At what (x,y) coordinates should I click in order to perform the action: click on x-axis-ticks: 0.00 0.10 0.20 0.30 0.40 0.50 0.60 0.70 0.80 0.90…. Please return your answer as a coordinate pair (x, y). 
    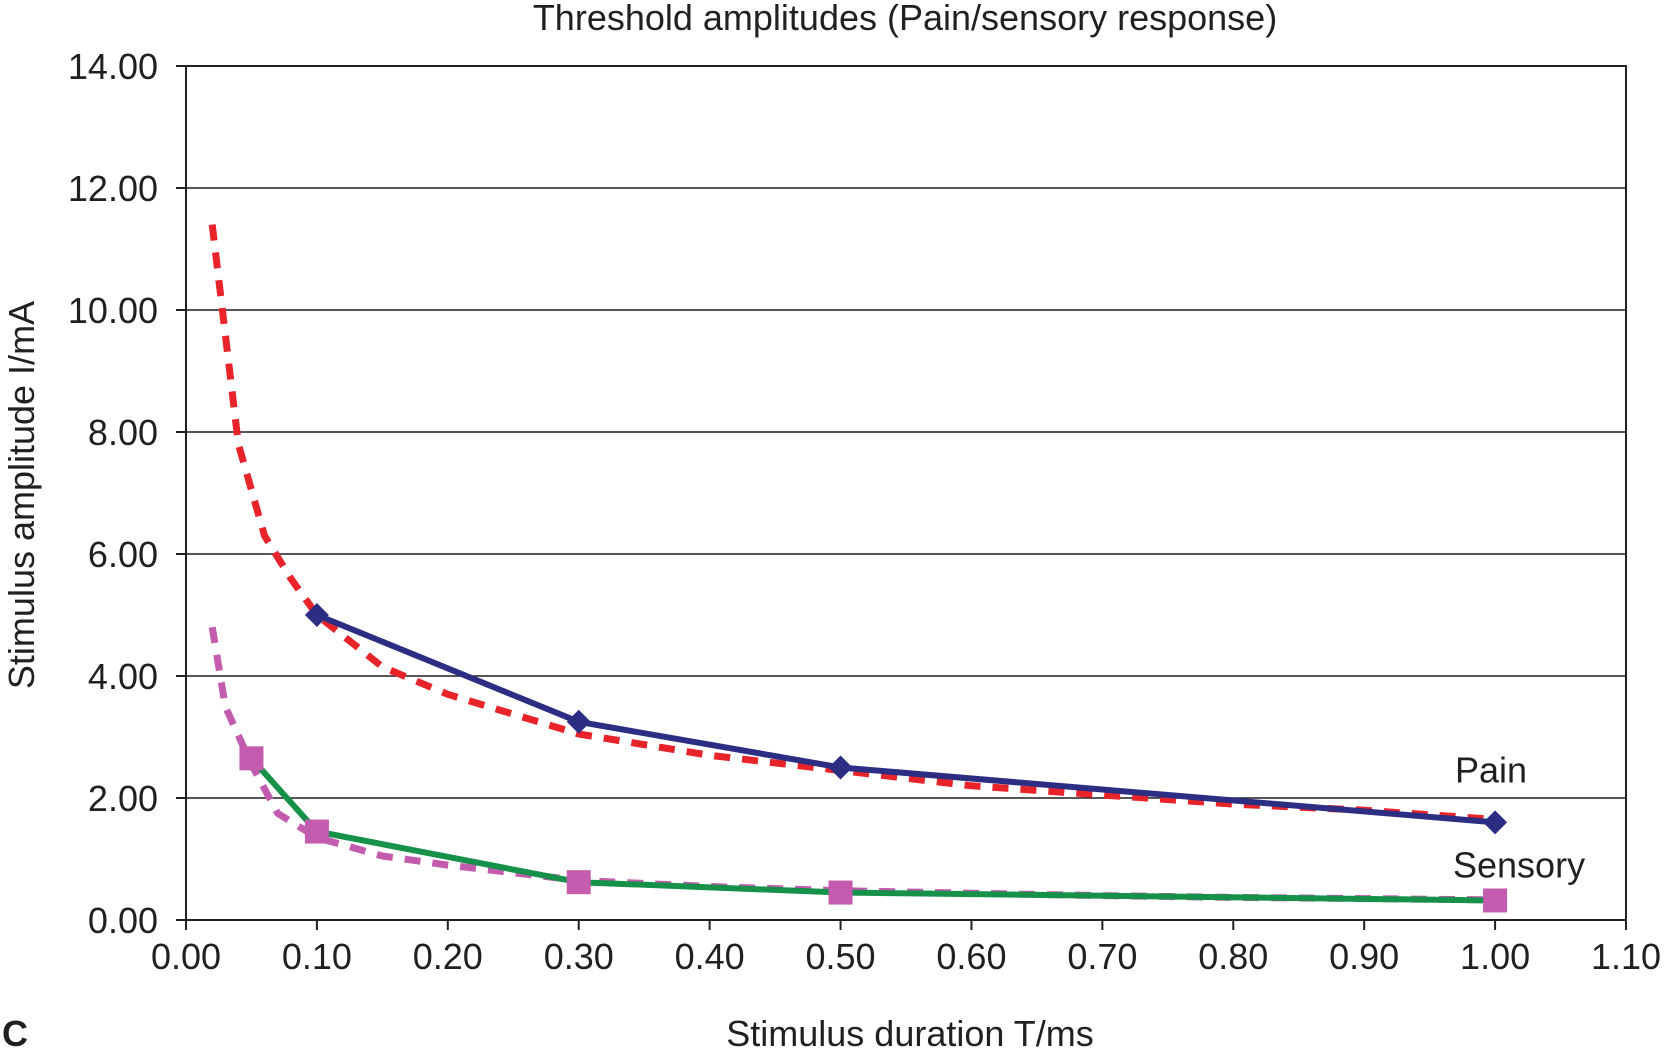
    Looking at the image, I should click on (906, 948).